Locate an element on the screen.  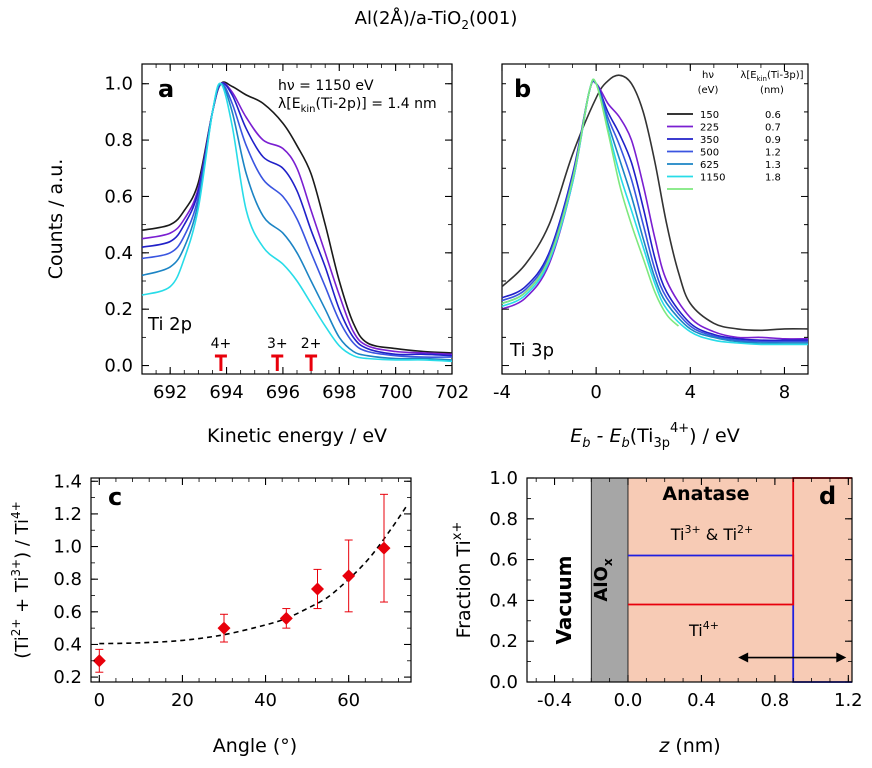
panel-a-y-tick-label: 0.8 is located at coordinates (118, 140).